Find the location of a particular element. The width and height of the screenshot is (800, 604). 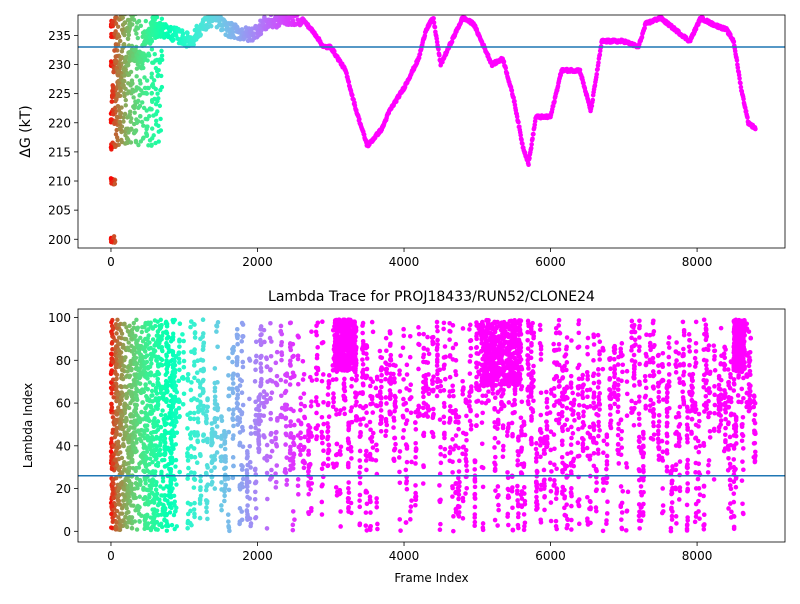

y-tick-label: 220 is located at coordinates (59, 123).